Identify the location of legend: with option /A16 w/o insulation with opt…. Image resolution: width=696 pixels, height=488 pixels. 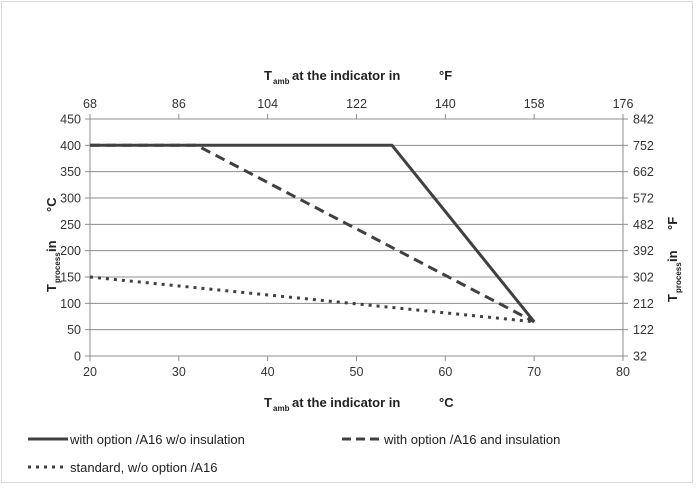
(294, 453).